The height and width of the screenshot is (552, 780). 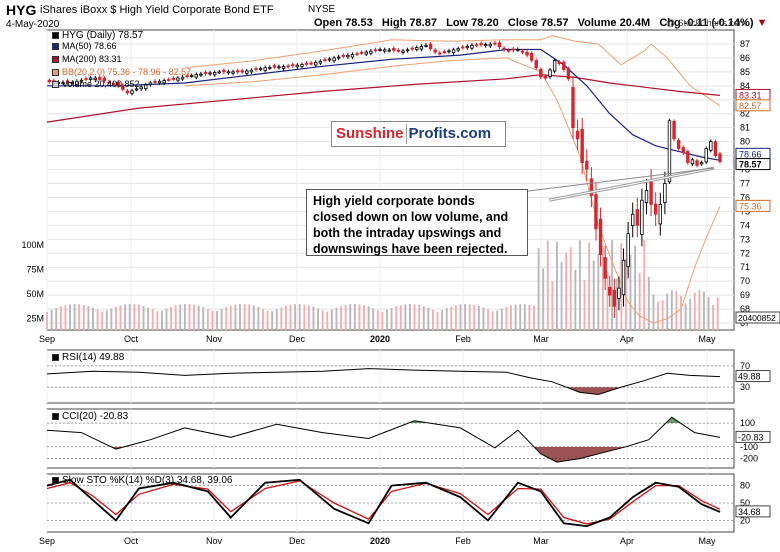 What do you see at coordinates (457, 23) in the screenshot?
I see `low-label: Low` at bounding box center [457, 23].